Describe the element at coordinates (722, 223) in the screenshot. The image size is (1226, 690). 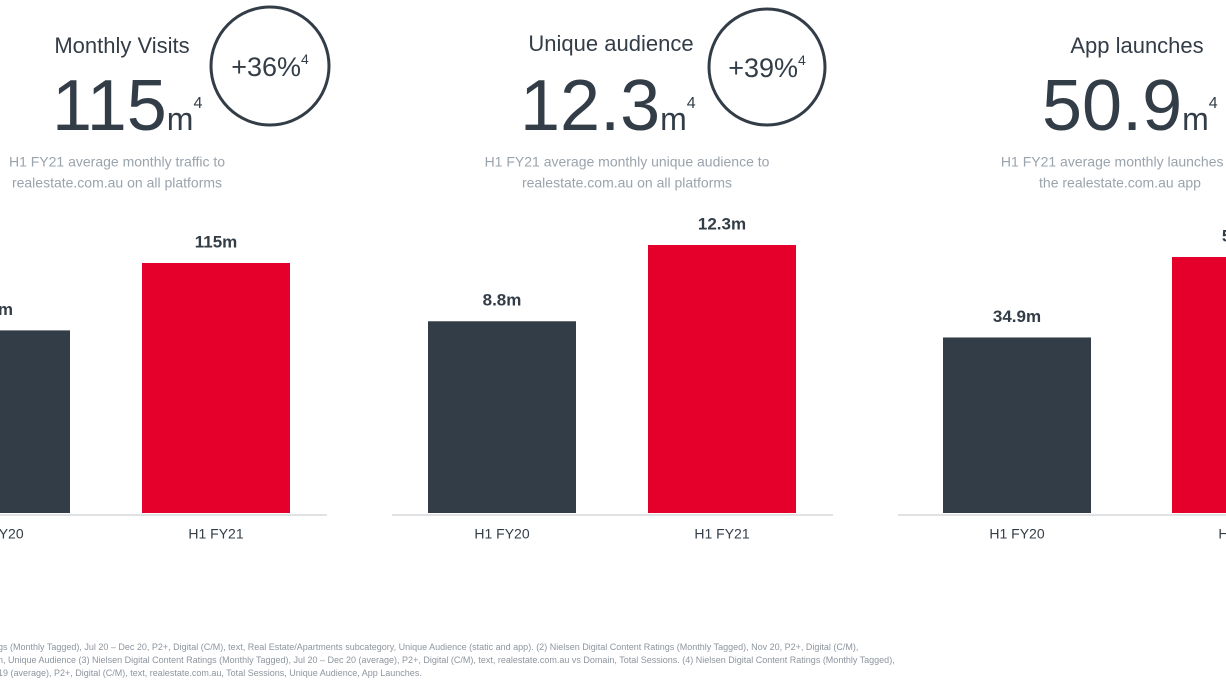
I see `value-label: 12.3m` at that location.